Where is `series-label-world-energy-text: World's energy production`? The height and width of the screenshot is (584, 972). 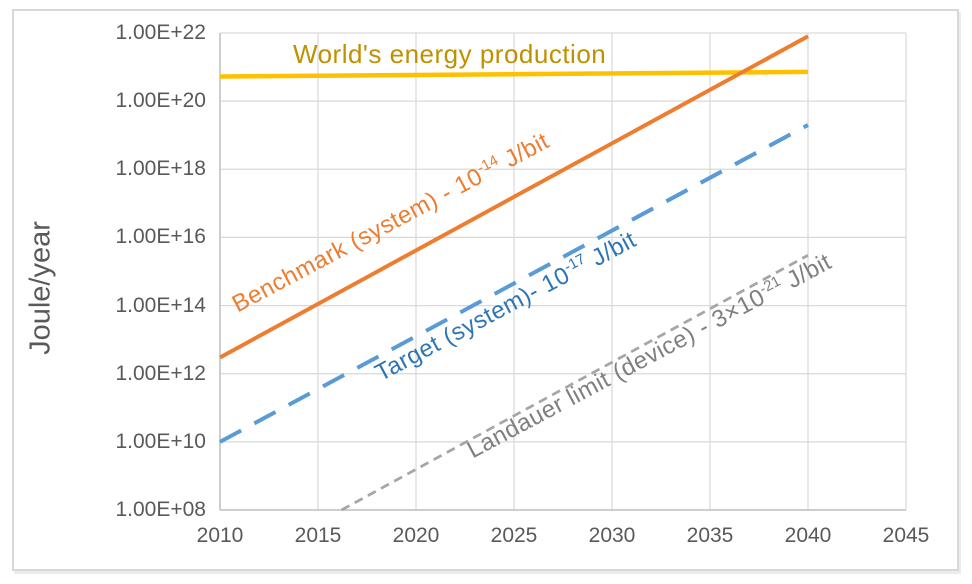 series-label-world-energy-text: World's energy production is located at coordinates (450, 54).